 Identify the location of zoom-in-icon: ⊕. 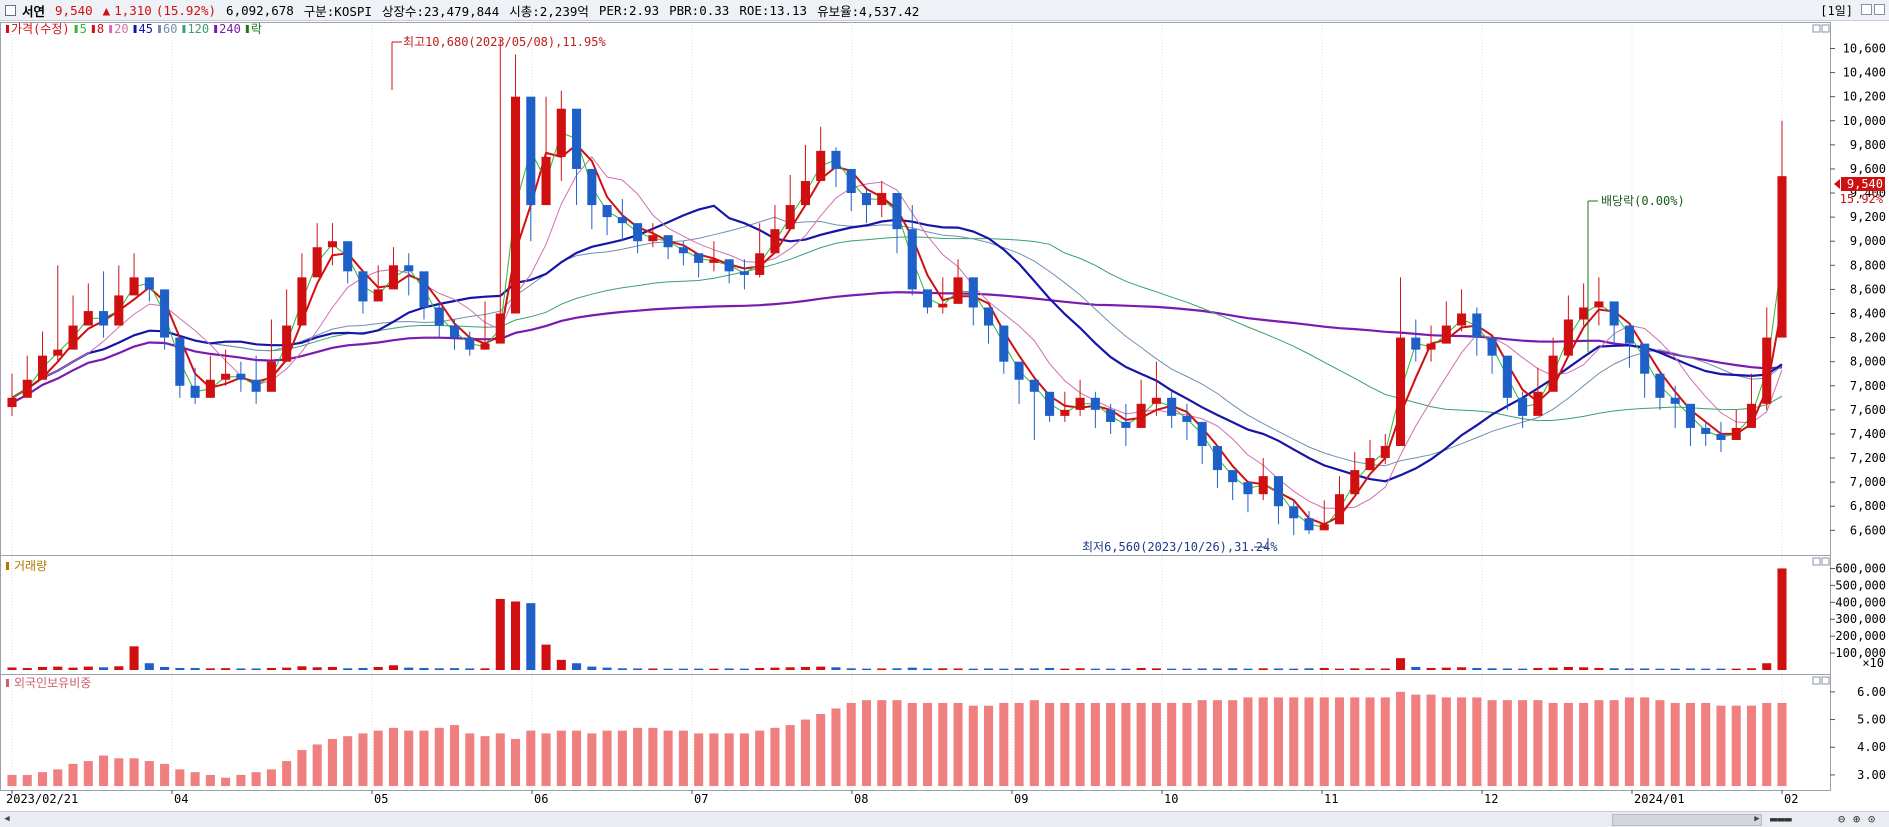
(1857, 819).